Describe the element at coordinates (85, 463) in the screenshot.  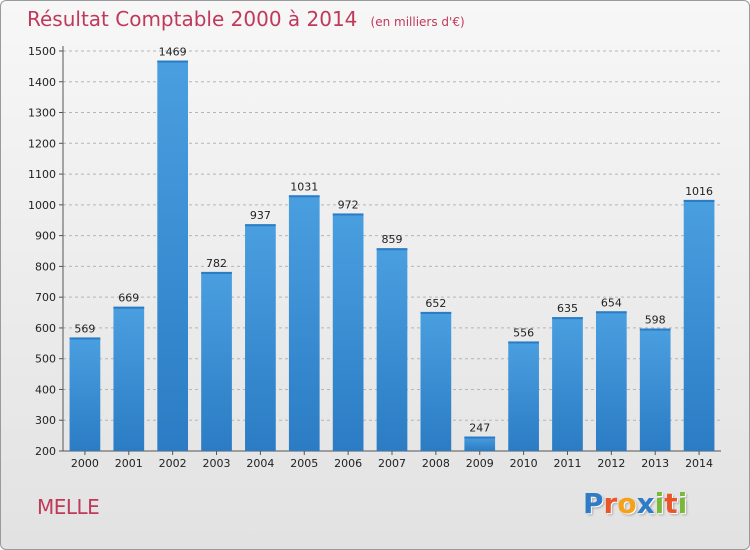
I see `x-tick-label: 2000` at that location.